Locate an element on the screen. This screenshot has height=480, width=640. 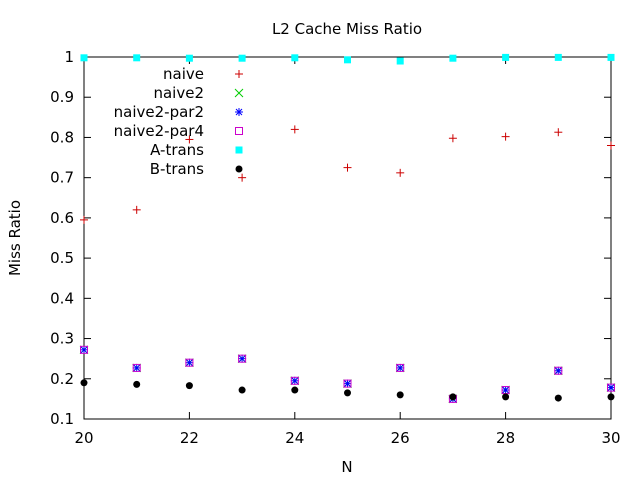
x-axis-label: N is located at coordinates (346, 467).